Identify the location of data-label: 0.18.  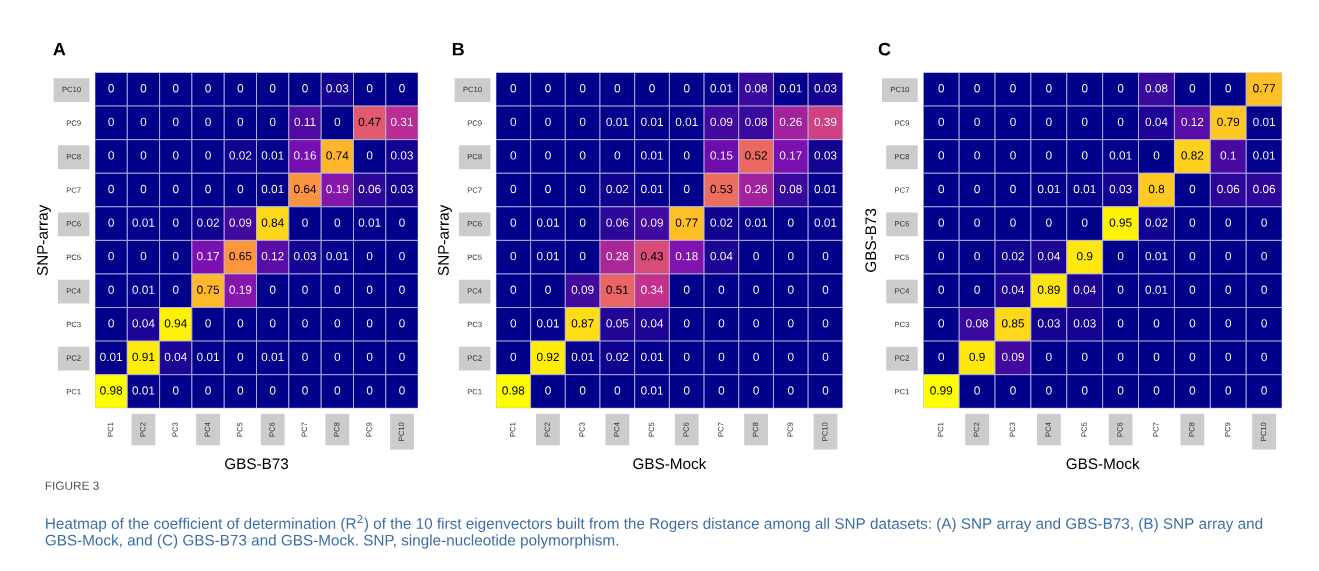
(686, 256).